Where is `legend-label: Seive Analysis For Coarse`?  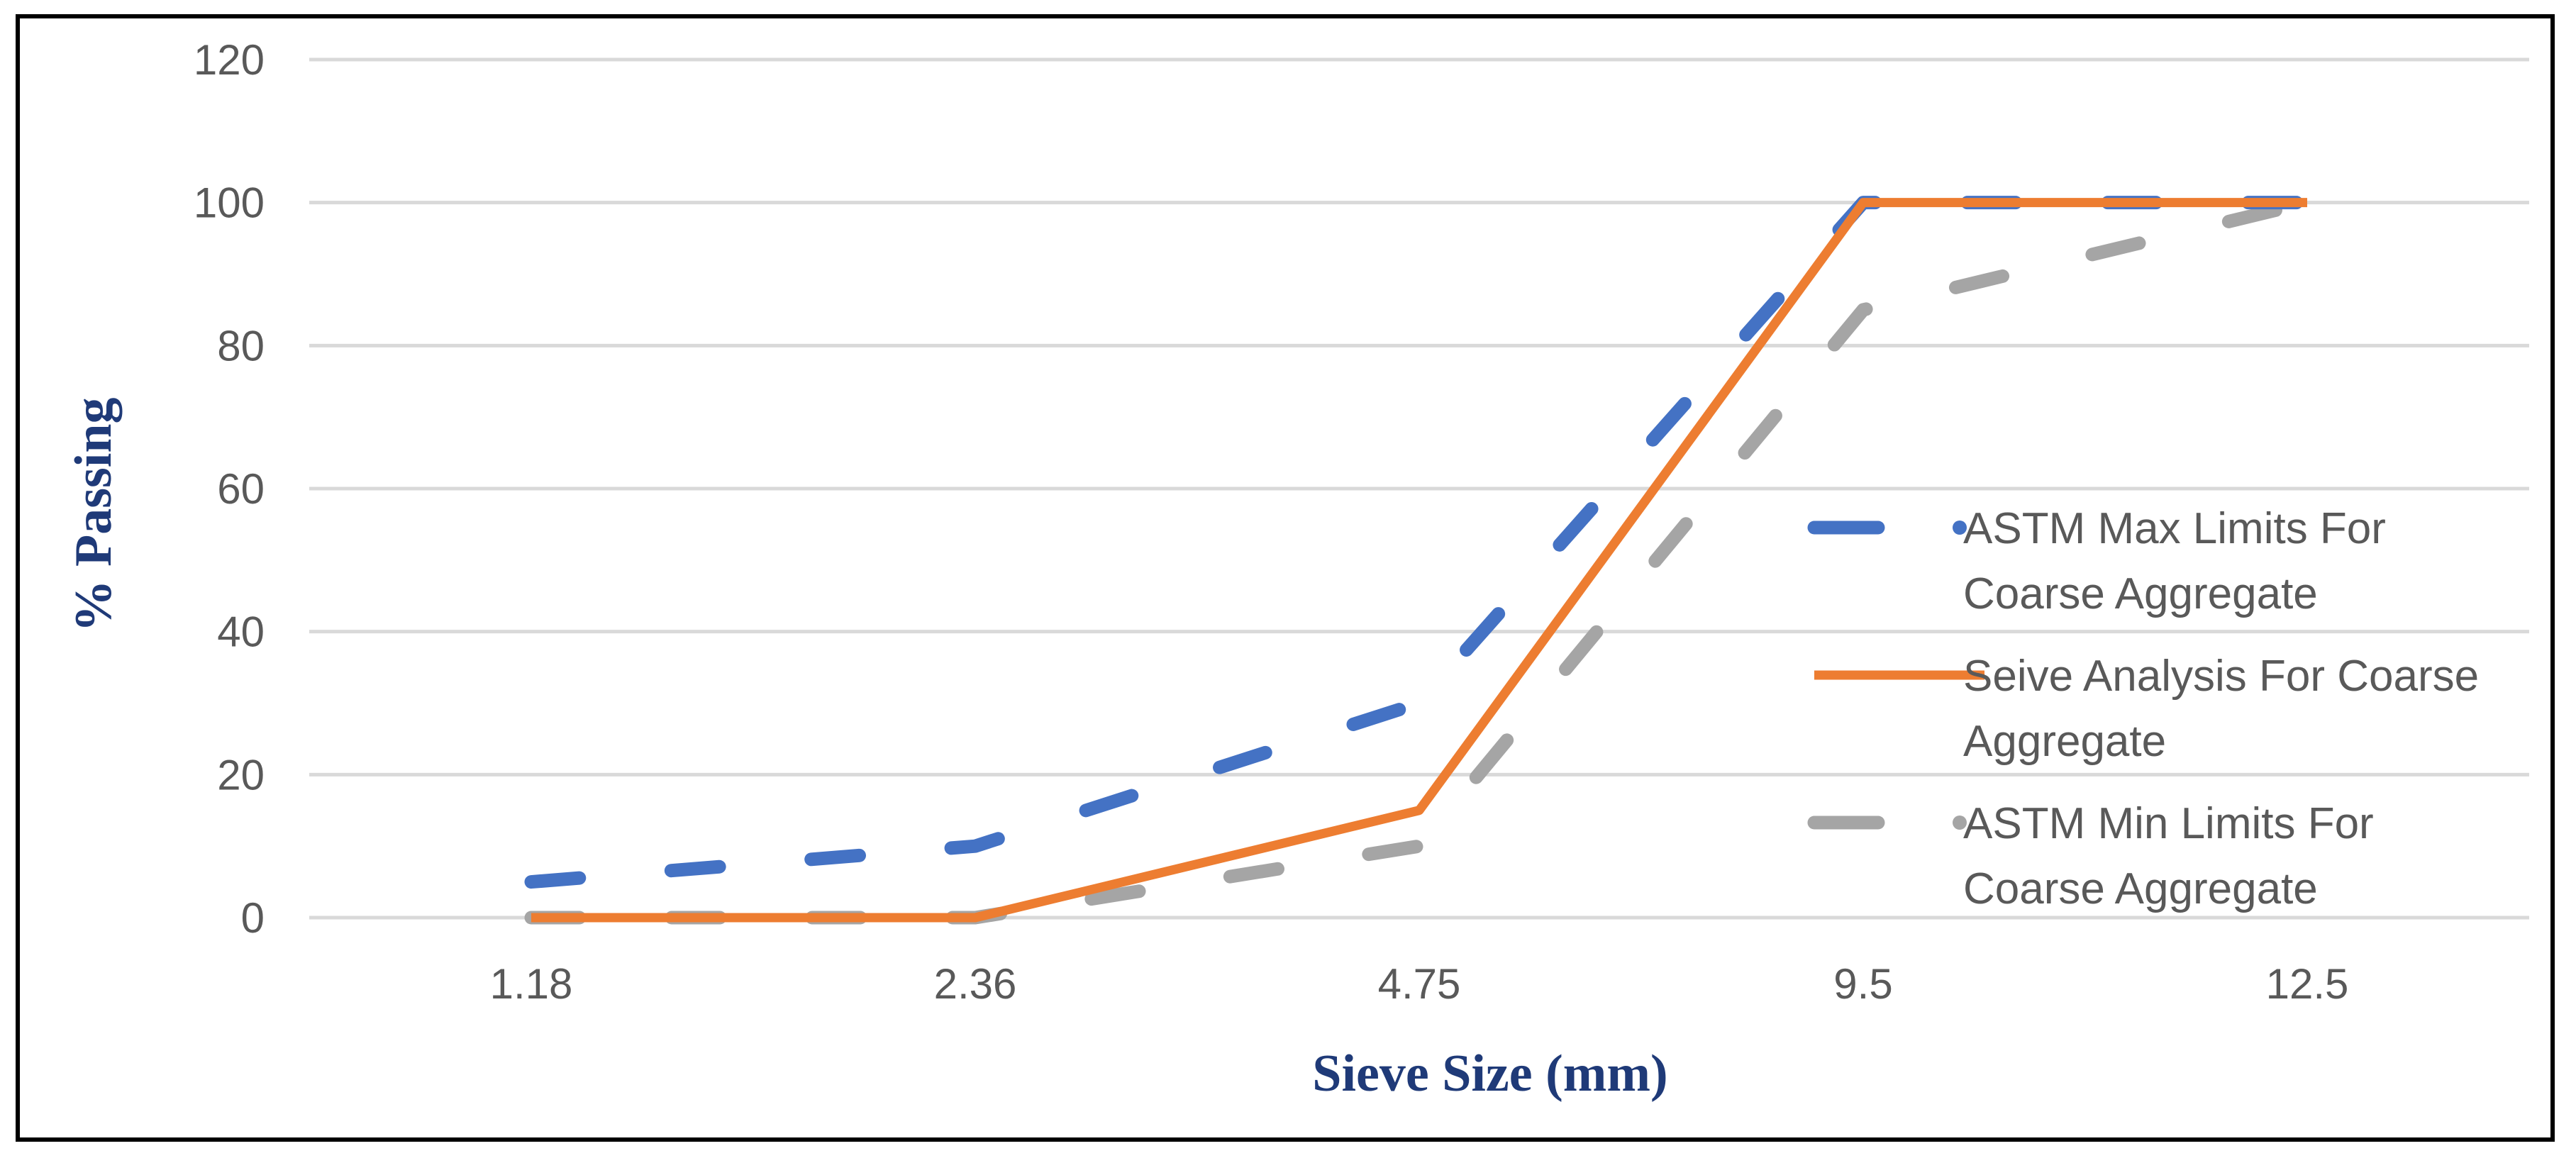
legend-label: Seive Analysis For Coarse is located at coordinates (2221, 676).